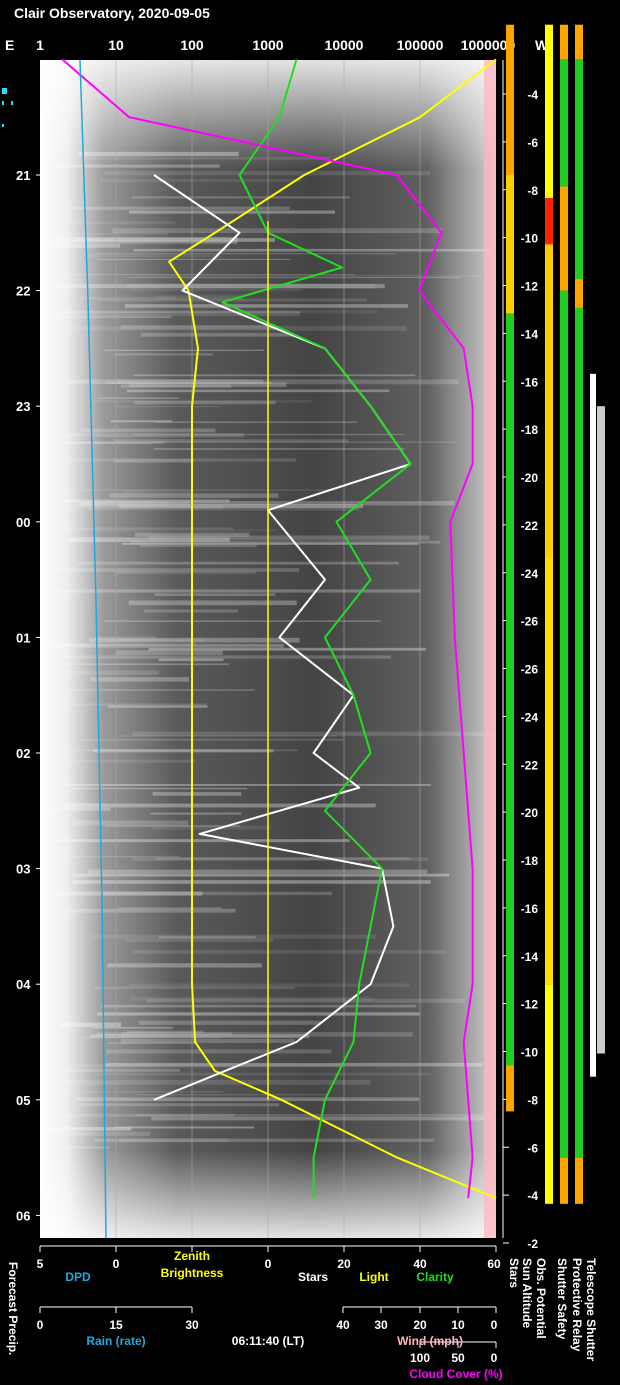  What do you see at coordinates (564, 614) in the screenshot?
I see `shutter-safety-bar` at bounding box center [564, 614].